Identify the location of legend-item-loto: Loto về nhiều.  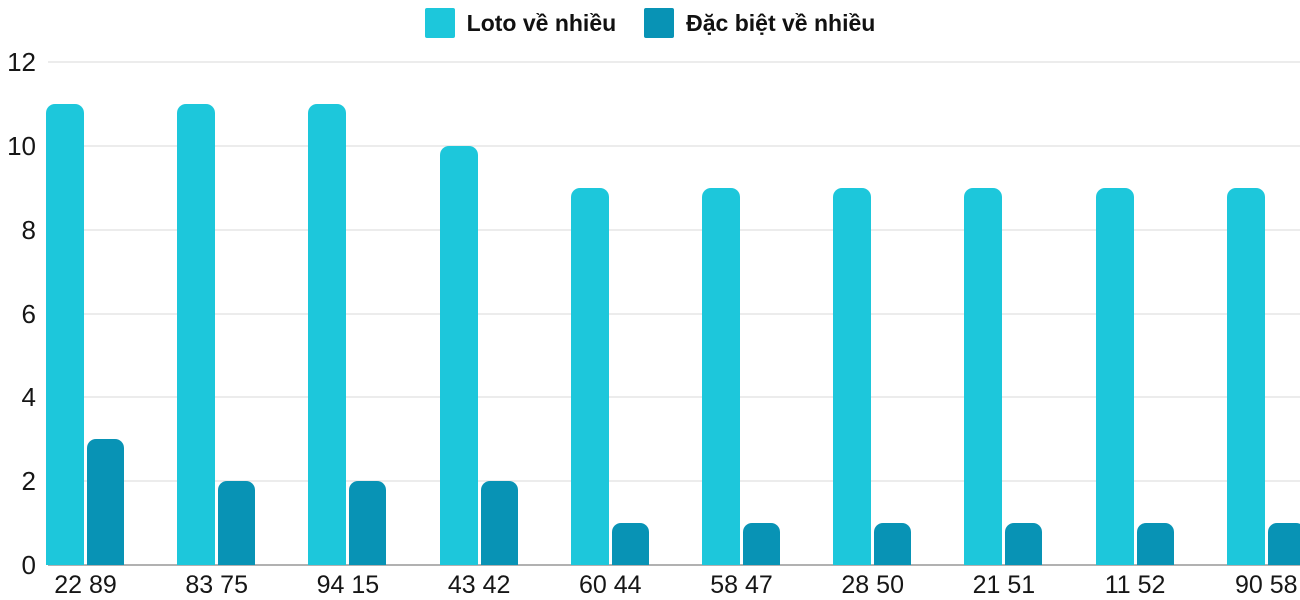
(520, 23).